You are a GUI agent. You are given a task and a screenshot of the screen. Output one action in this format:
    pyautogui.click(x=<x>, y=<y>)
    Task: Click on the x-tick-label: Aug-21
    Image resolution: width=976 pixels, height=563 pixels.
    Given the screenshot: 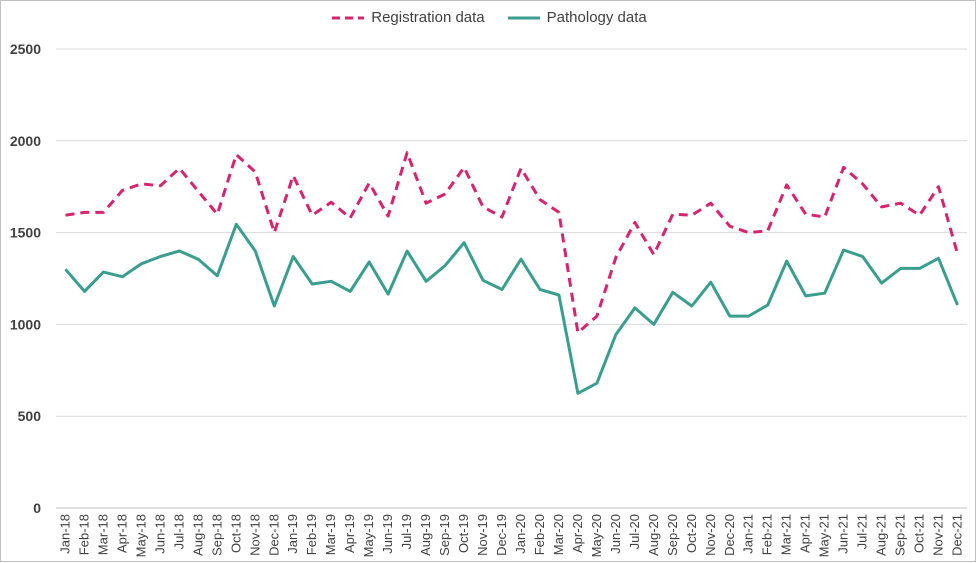 What is the action you would take?
    pyautogui.click(x=881, y=535)
    